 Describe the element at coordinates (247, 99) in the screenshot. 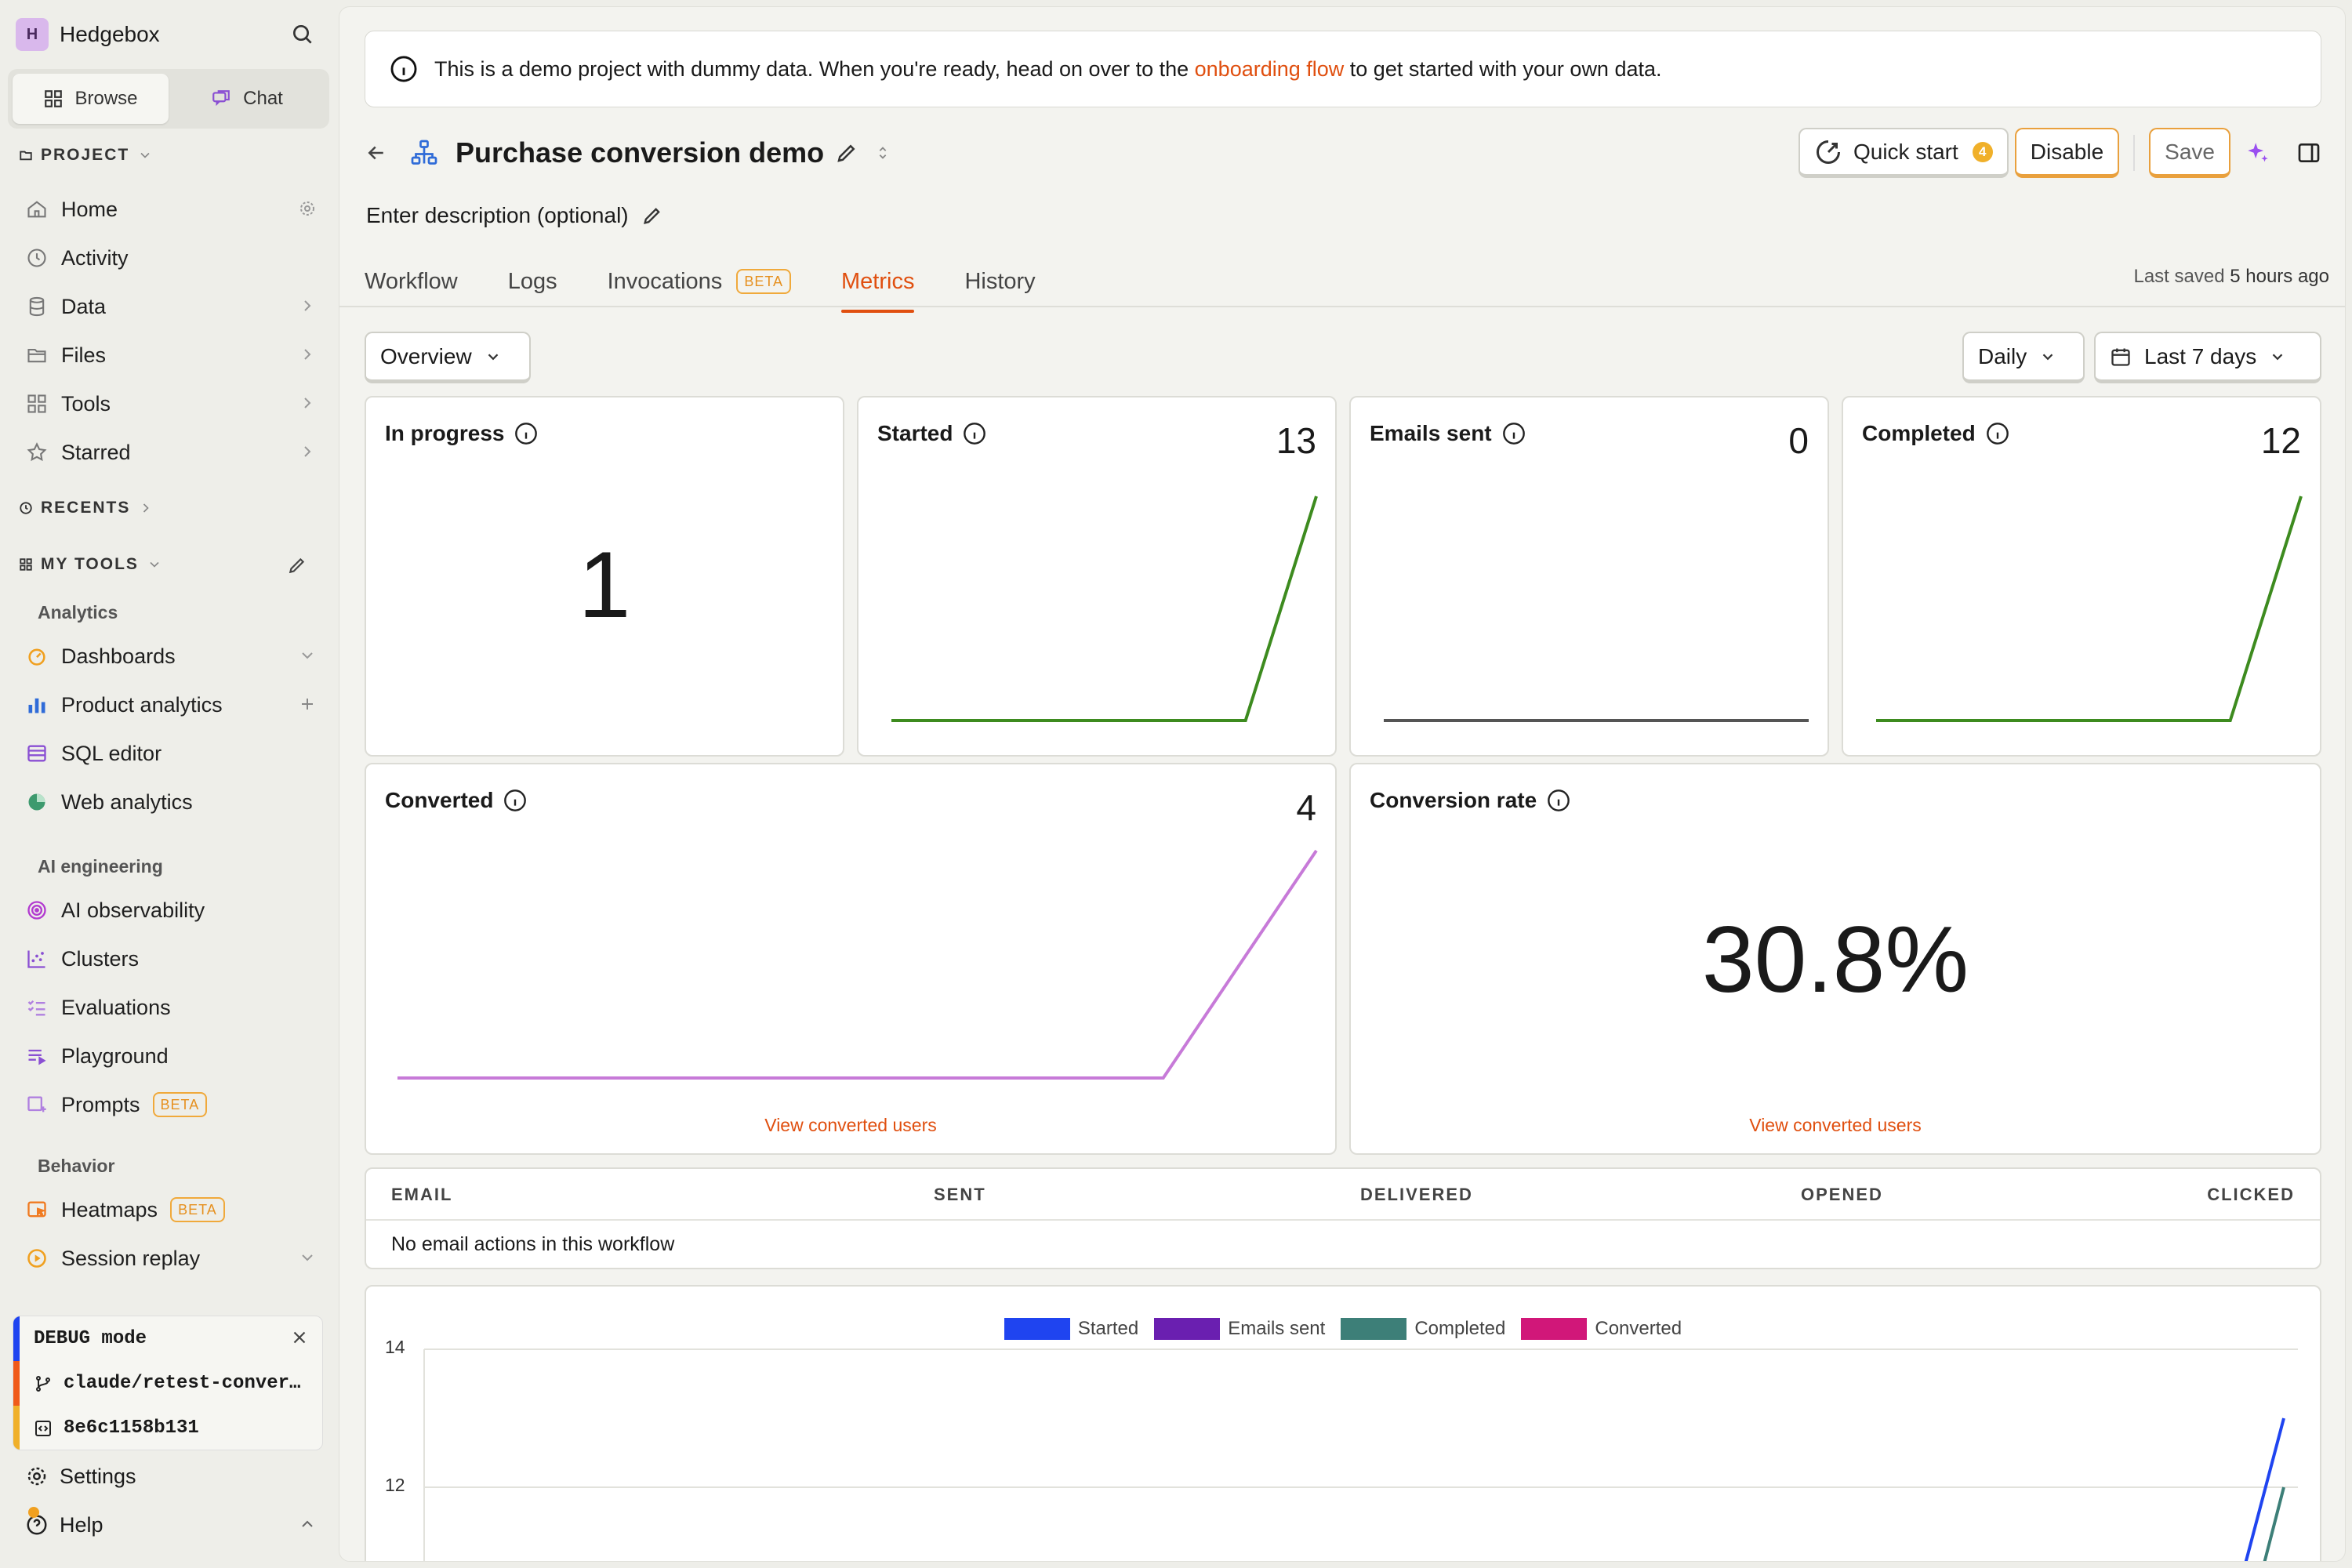

I see `chat-tab: Chat` at that location.